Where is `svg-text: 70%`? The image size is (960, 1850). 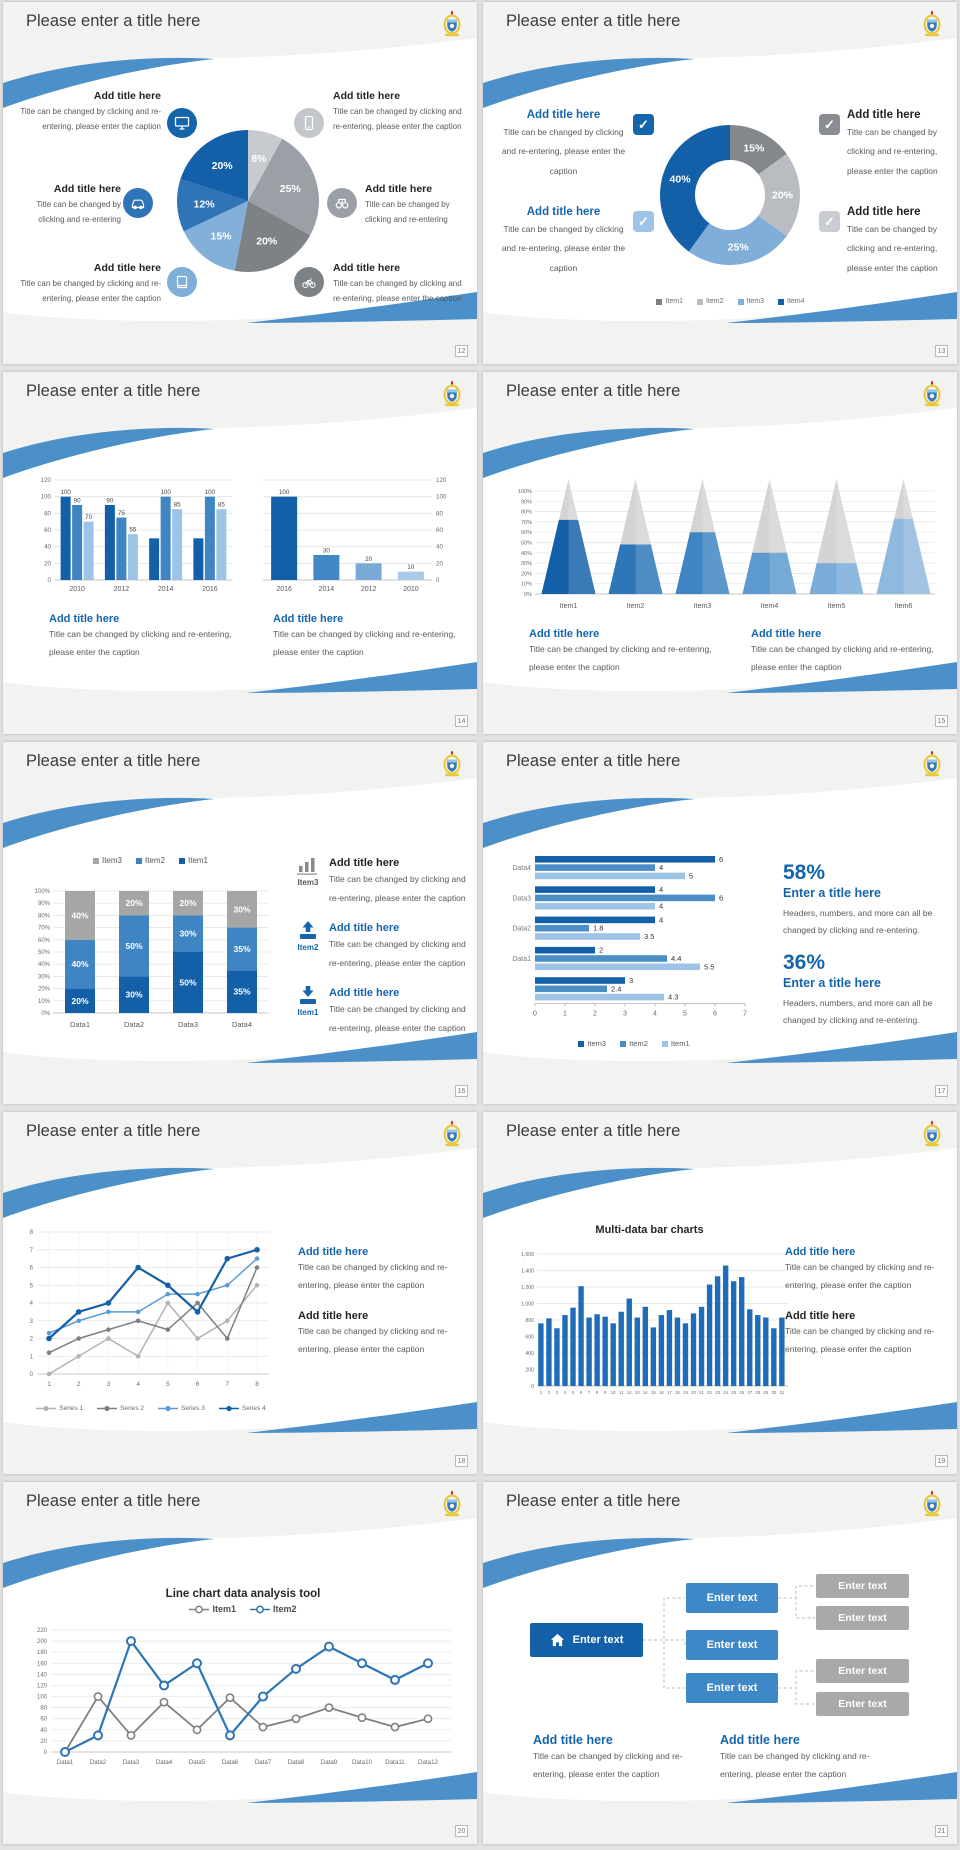 svg-text: 70% is located at coordinates (526, 523).